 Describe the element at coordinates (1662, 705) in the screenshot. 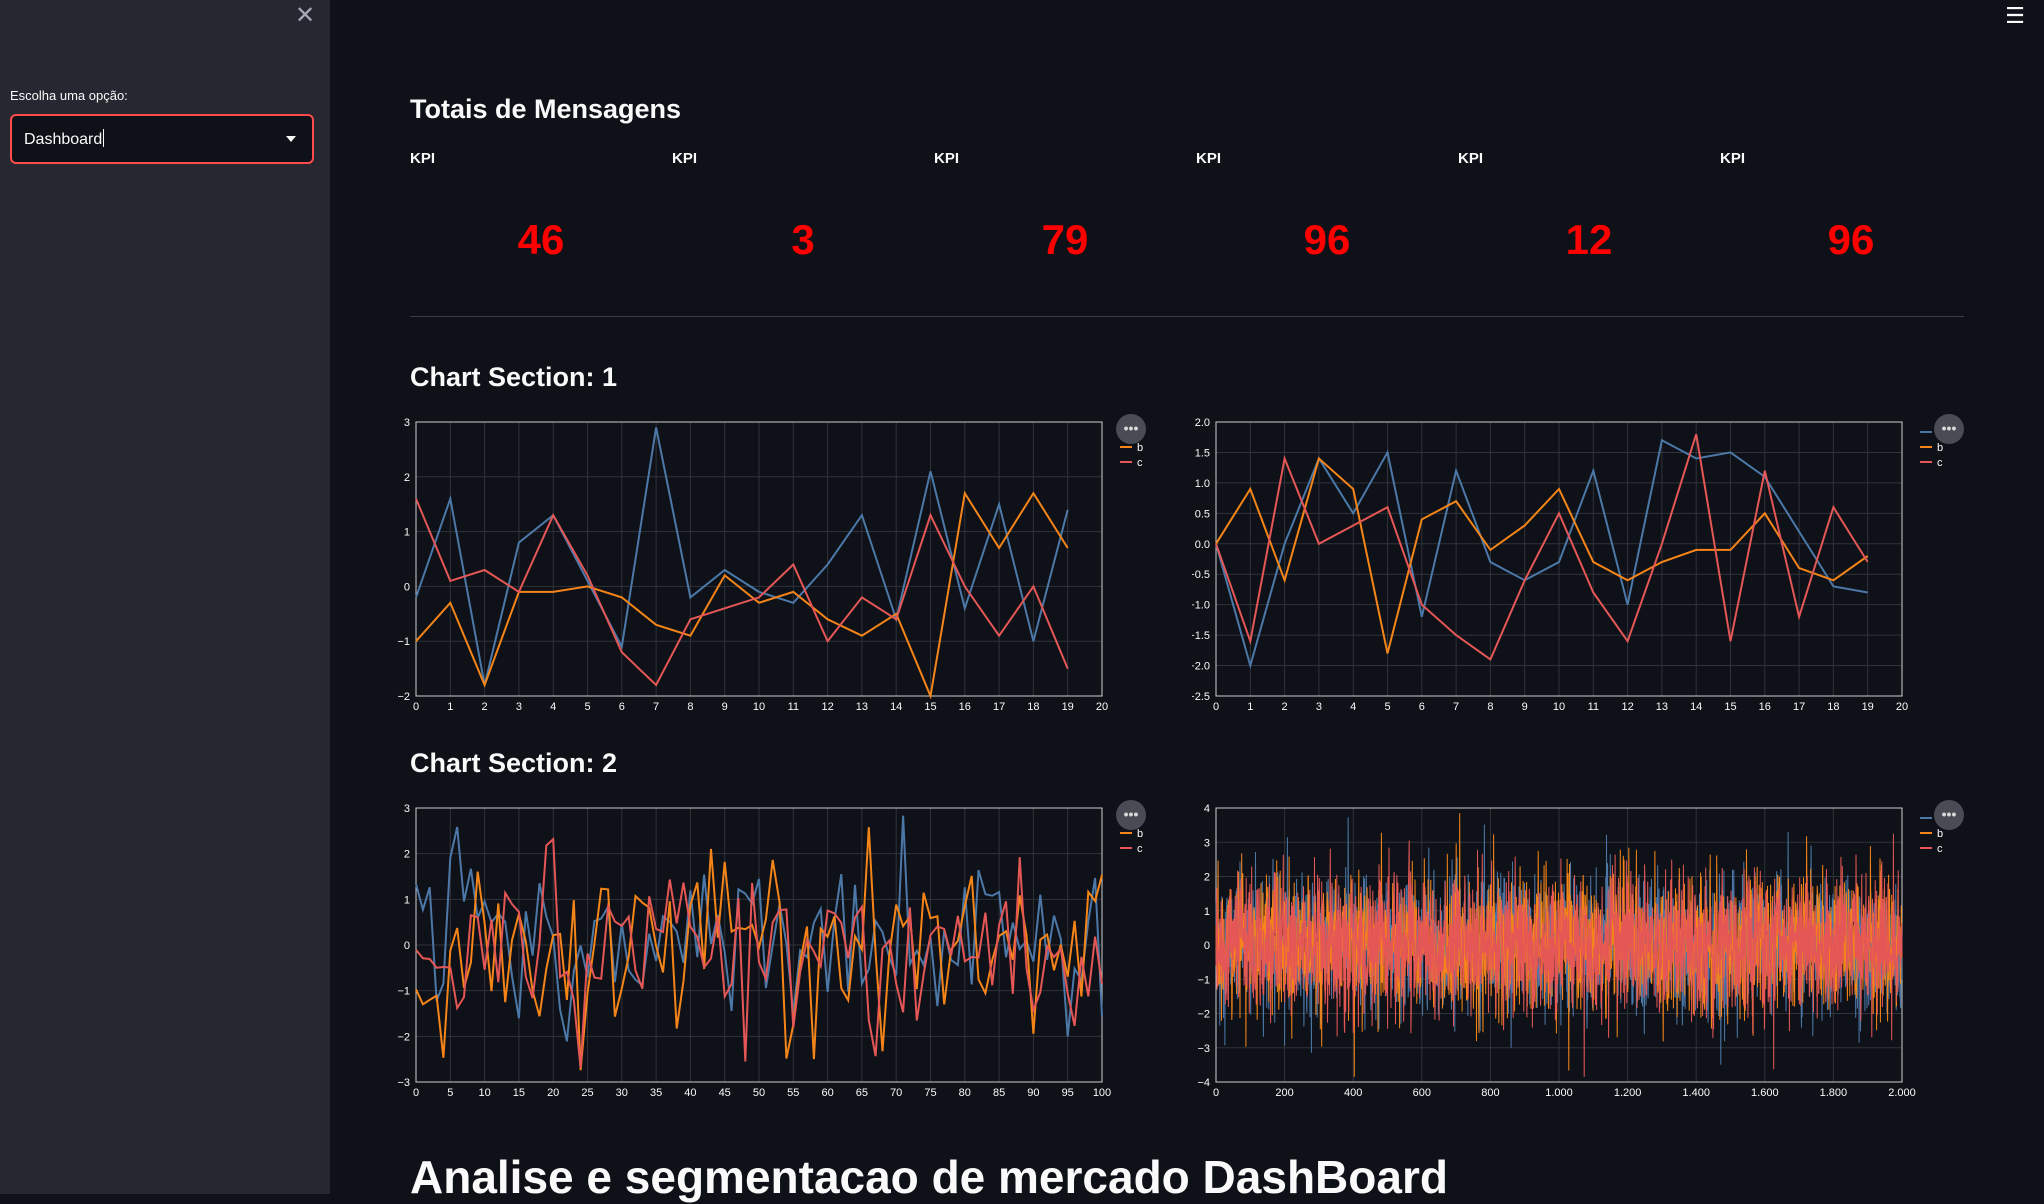

I see `x-tick-label: 13` at that location.